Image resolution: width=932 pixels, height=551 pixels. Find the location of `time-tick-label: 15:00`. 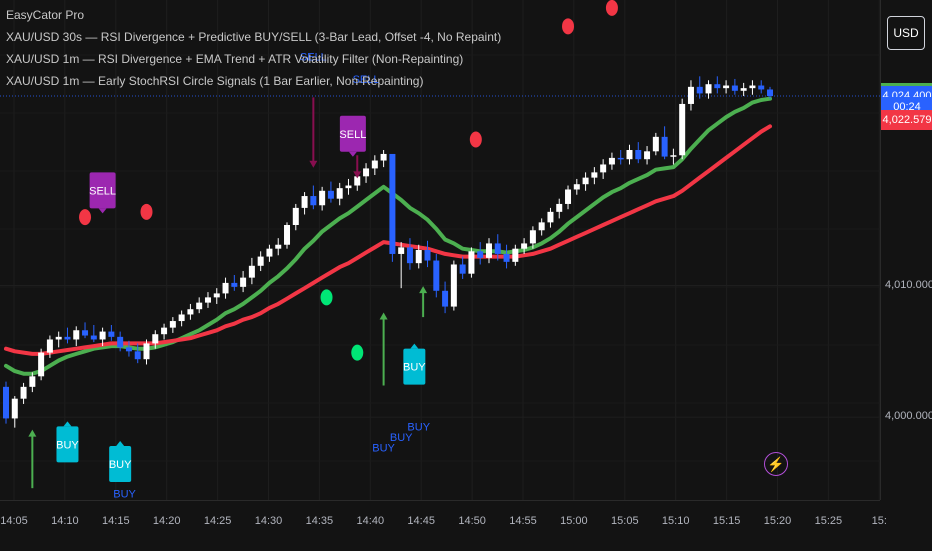

time-tick-label: 15:00 is located at coordinates (574, 521).